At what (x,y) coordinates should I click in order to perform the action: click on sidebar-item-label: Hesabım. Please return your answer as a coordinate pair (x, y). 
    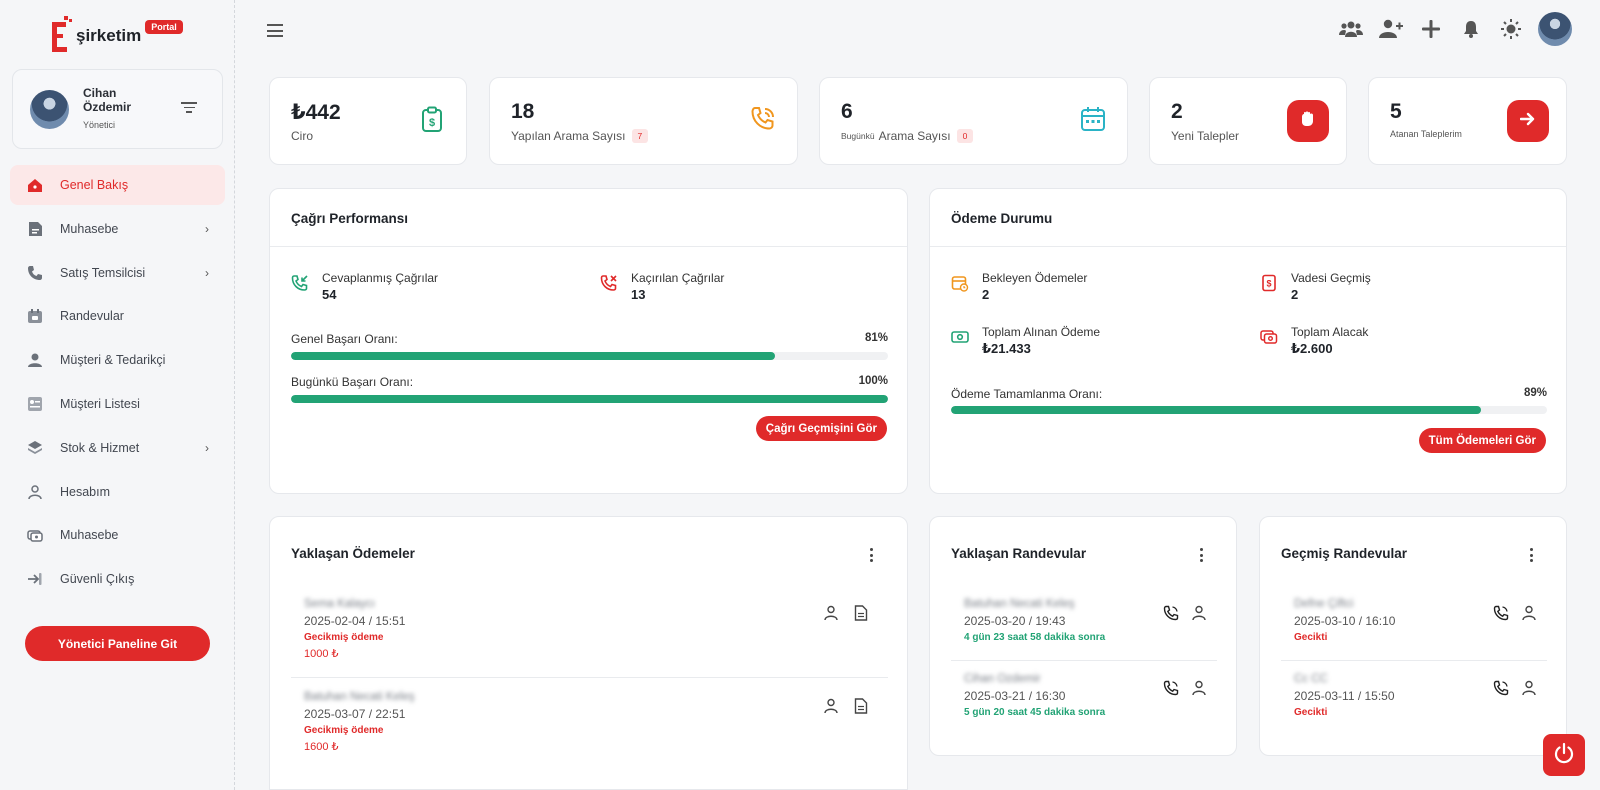
    Looking at the image, I should click on (85, 491).